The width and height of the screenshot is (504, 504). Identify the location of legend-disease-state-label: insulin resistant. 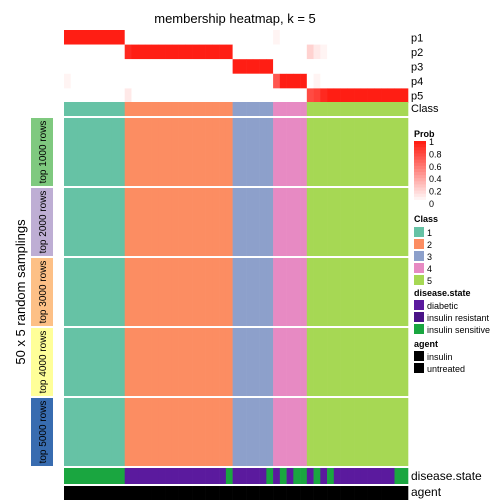
(458, 318).